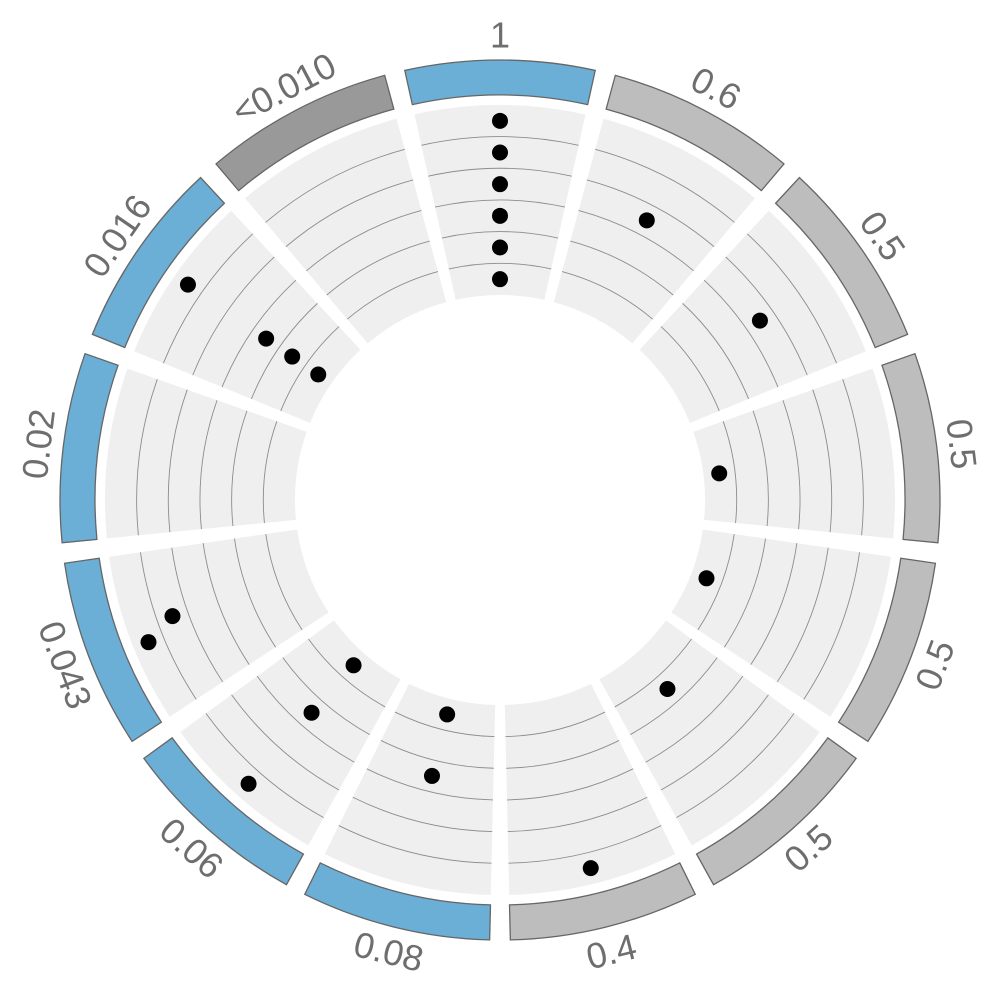  I want to click on segment: 0.08, so click(399, 831).